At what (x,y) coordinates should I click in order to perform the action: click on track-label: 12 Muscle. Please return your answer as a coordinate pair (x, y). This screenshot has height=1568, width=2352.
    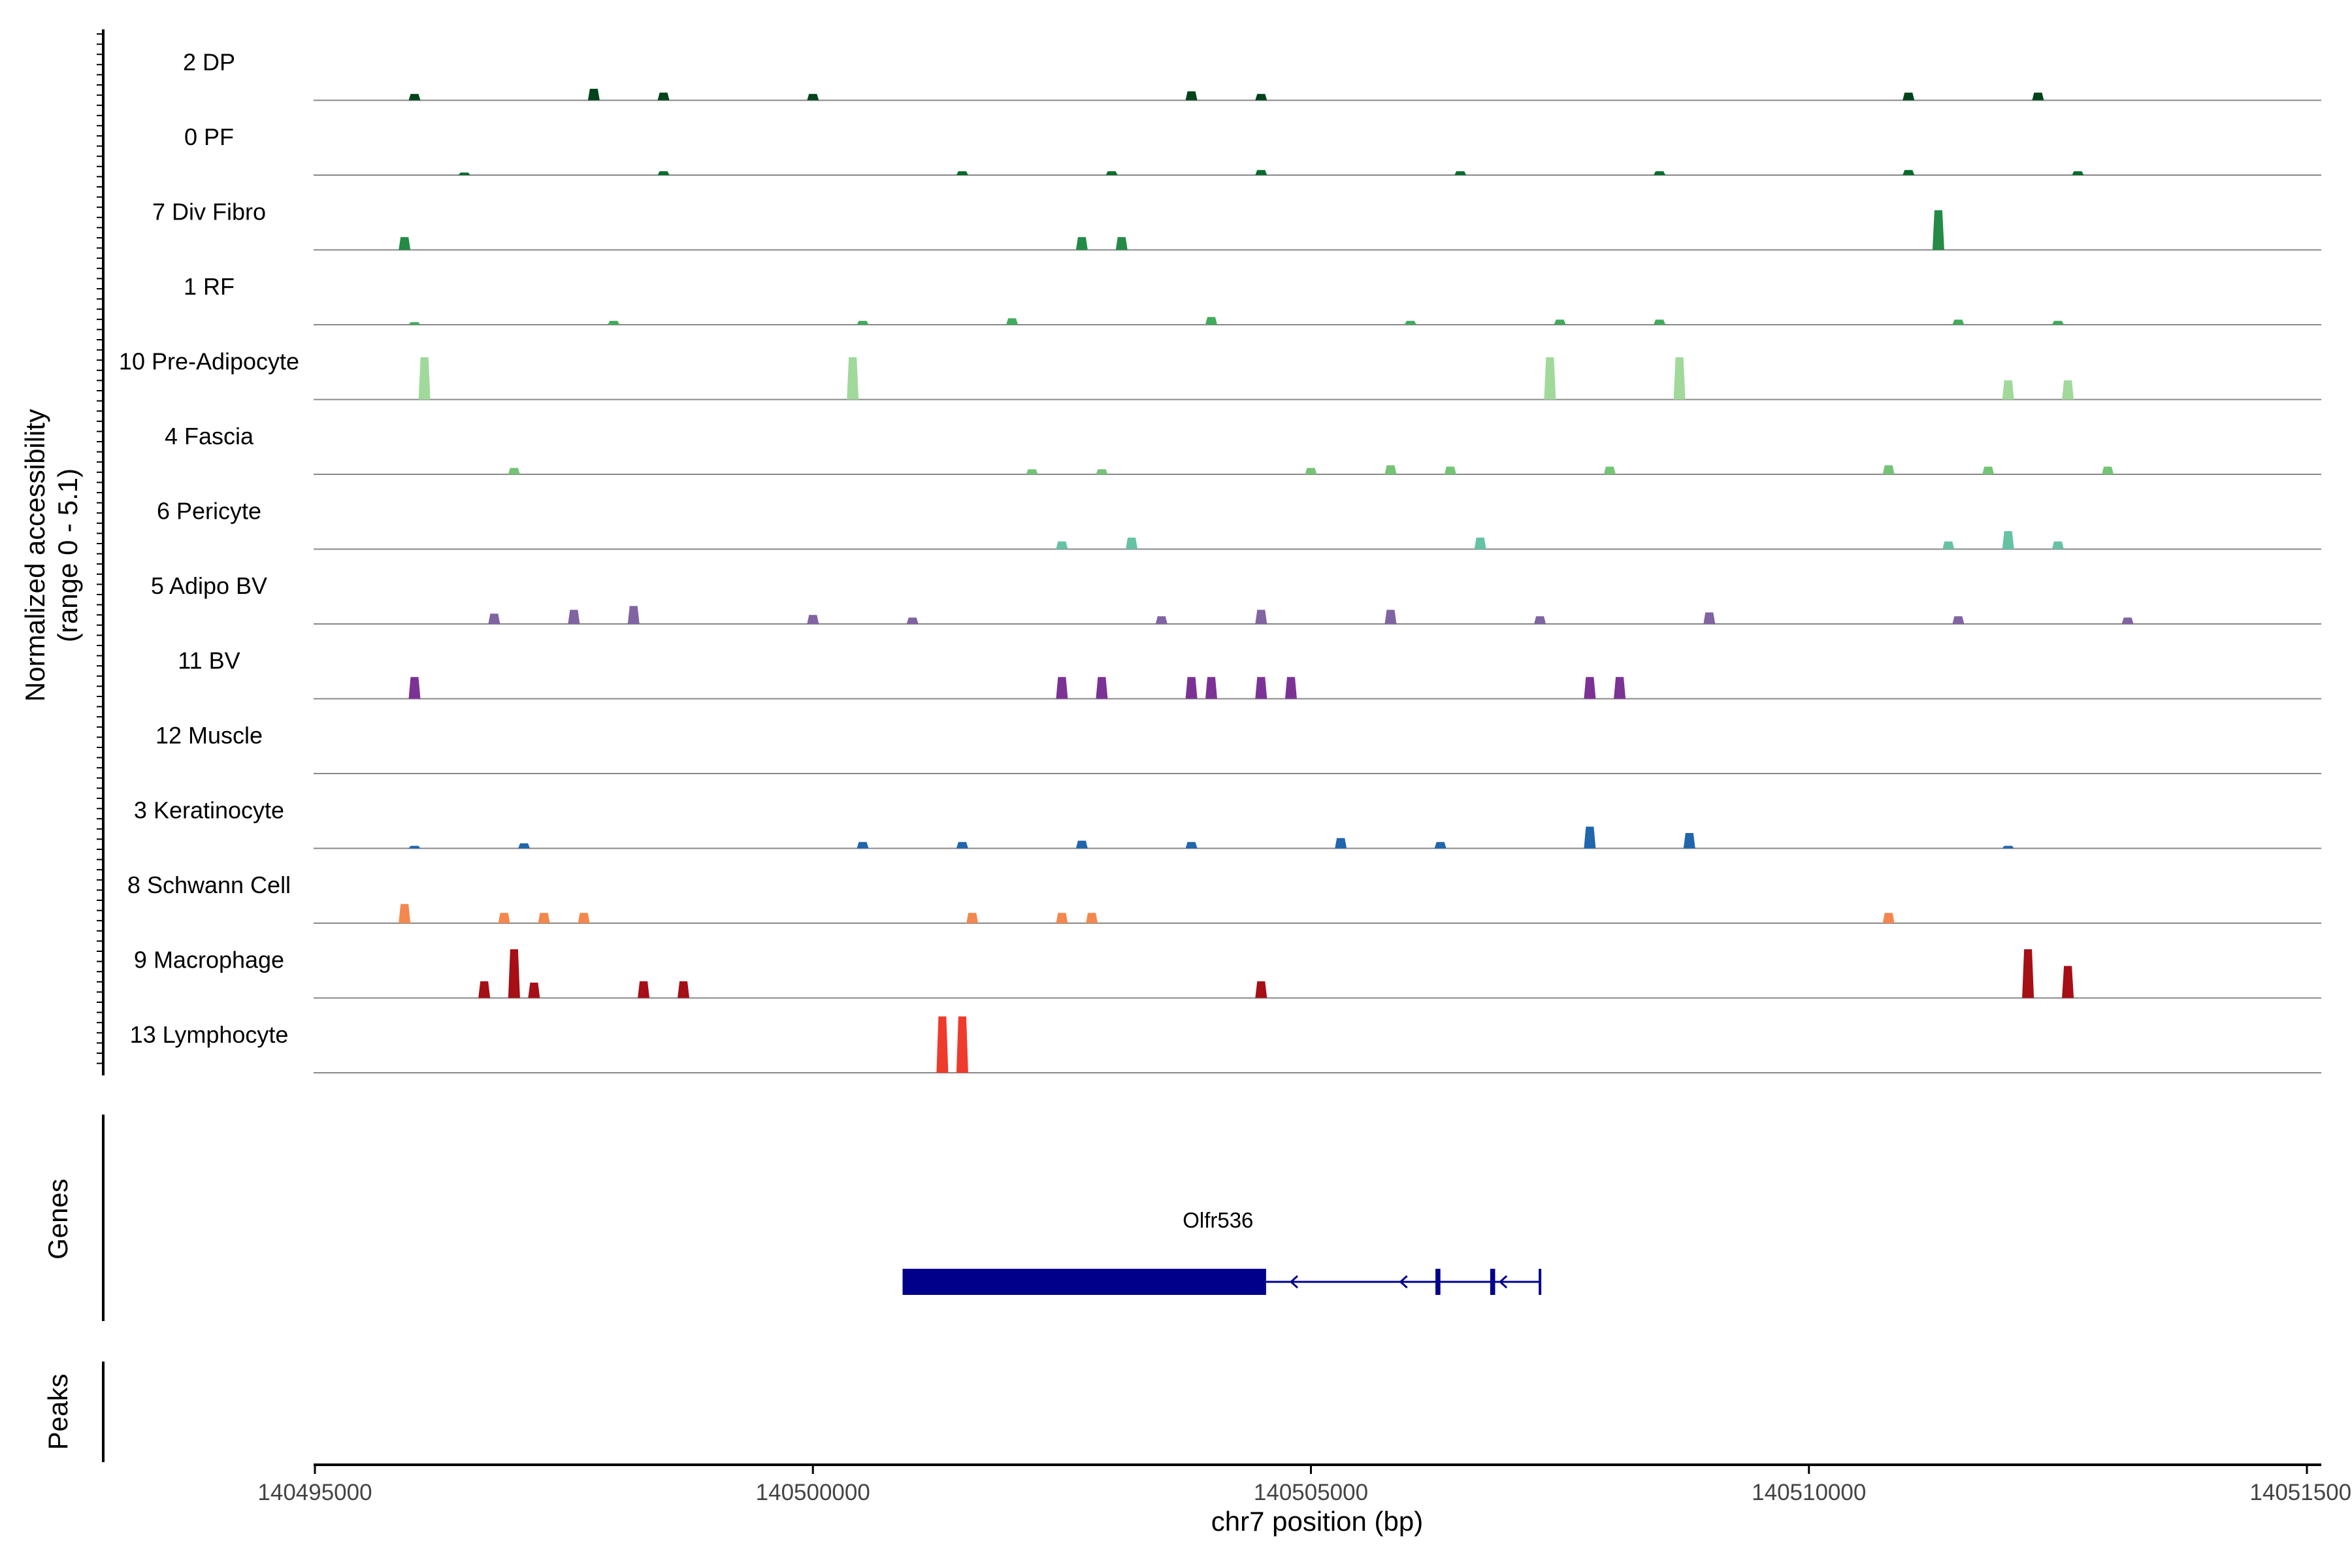
    Looking at the image, I should click on (209, 735).